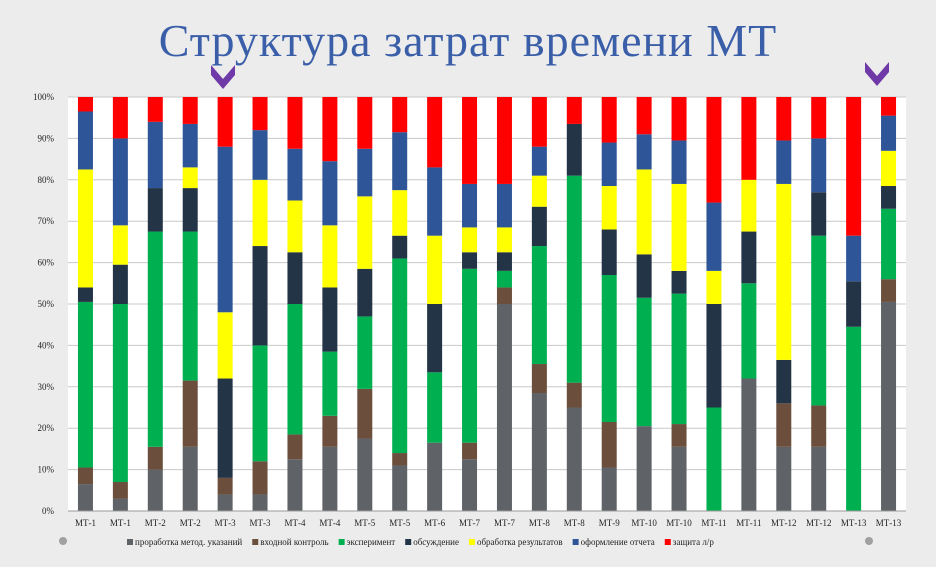 The width and height of the screenshot is (936, 567). I want to click on y-tick-label: 20%, so click(46, 428).